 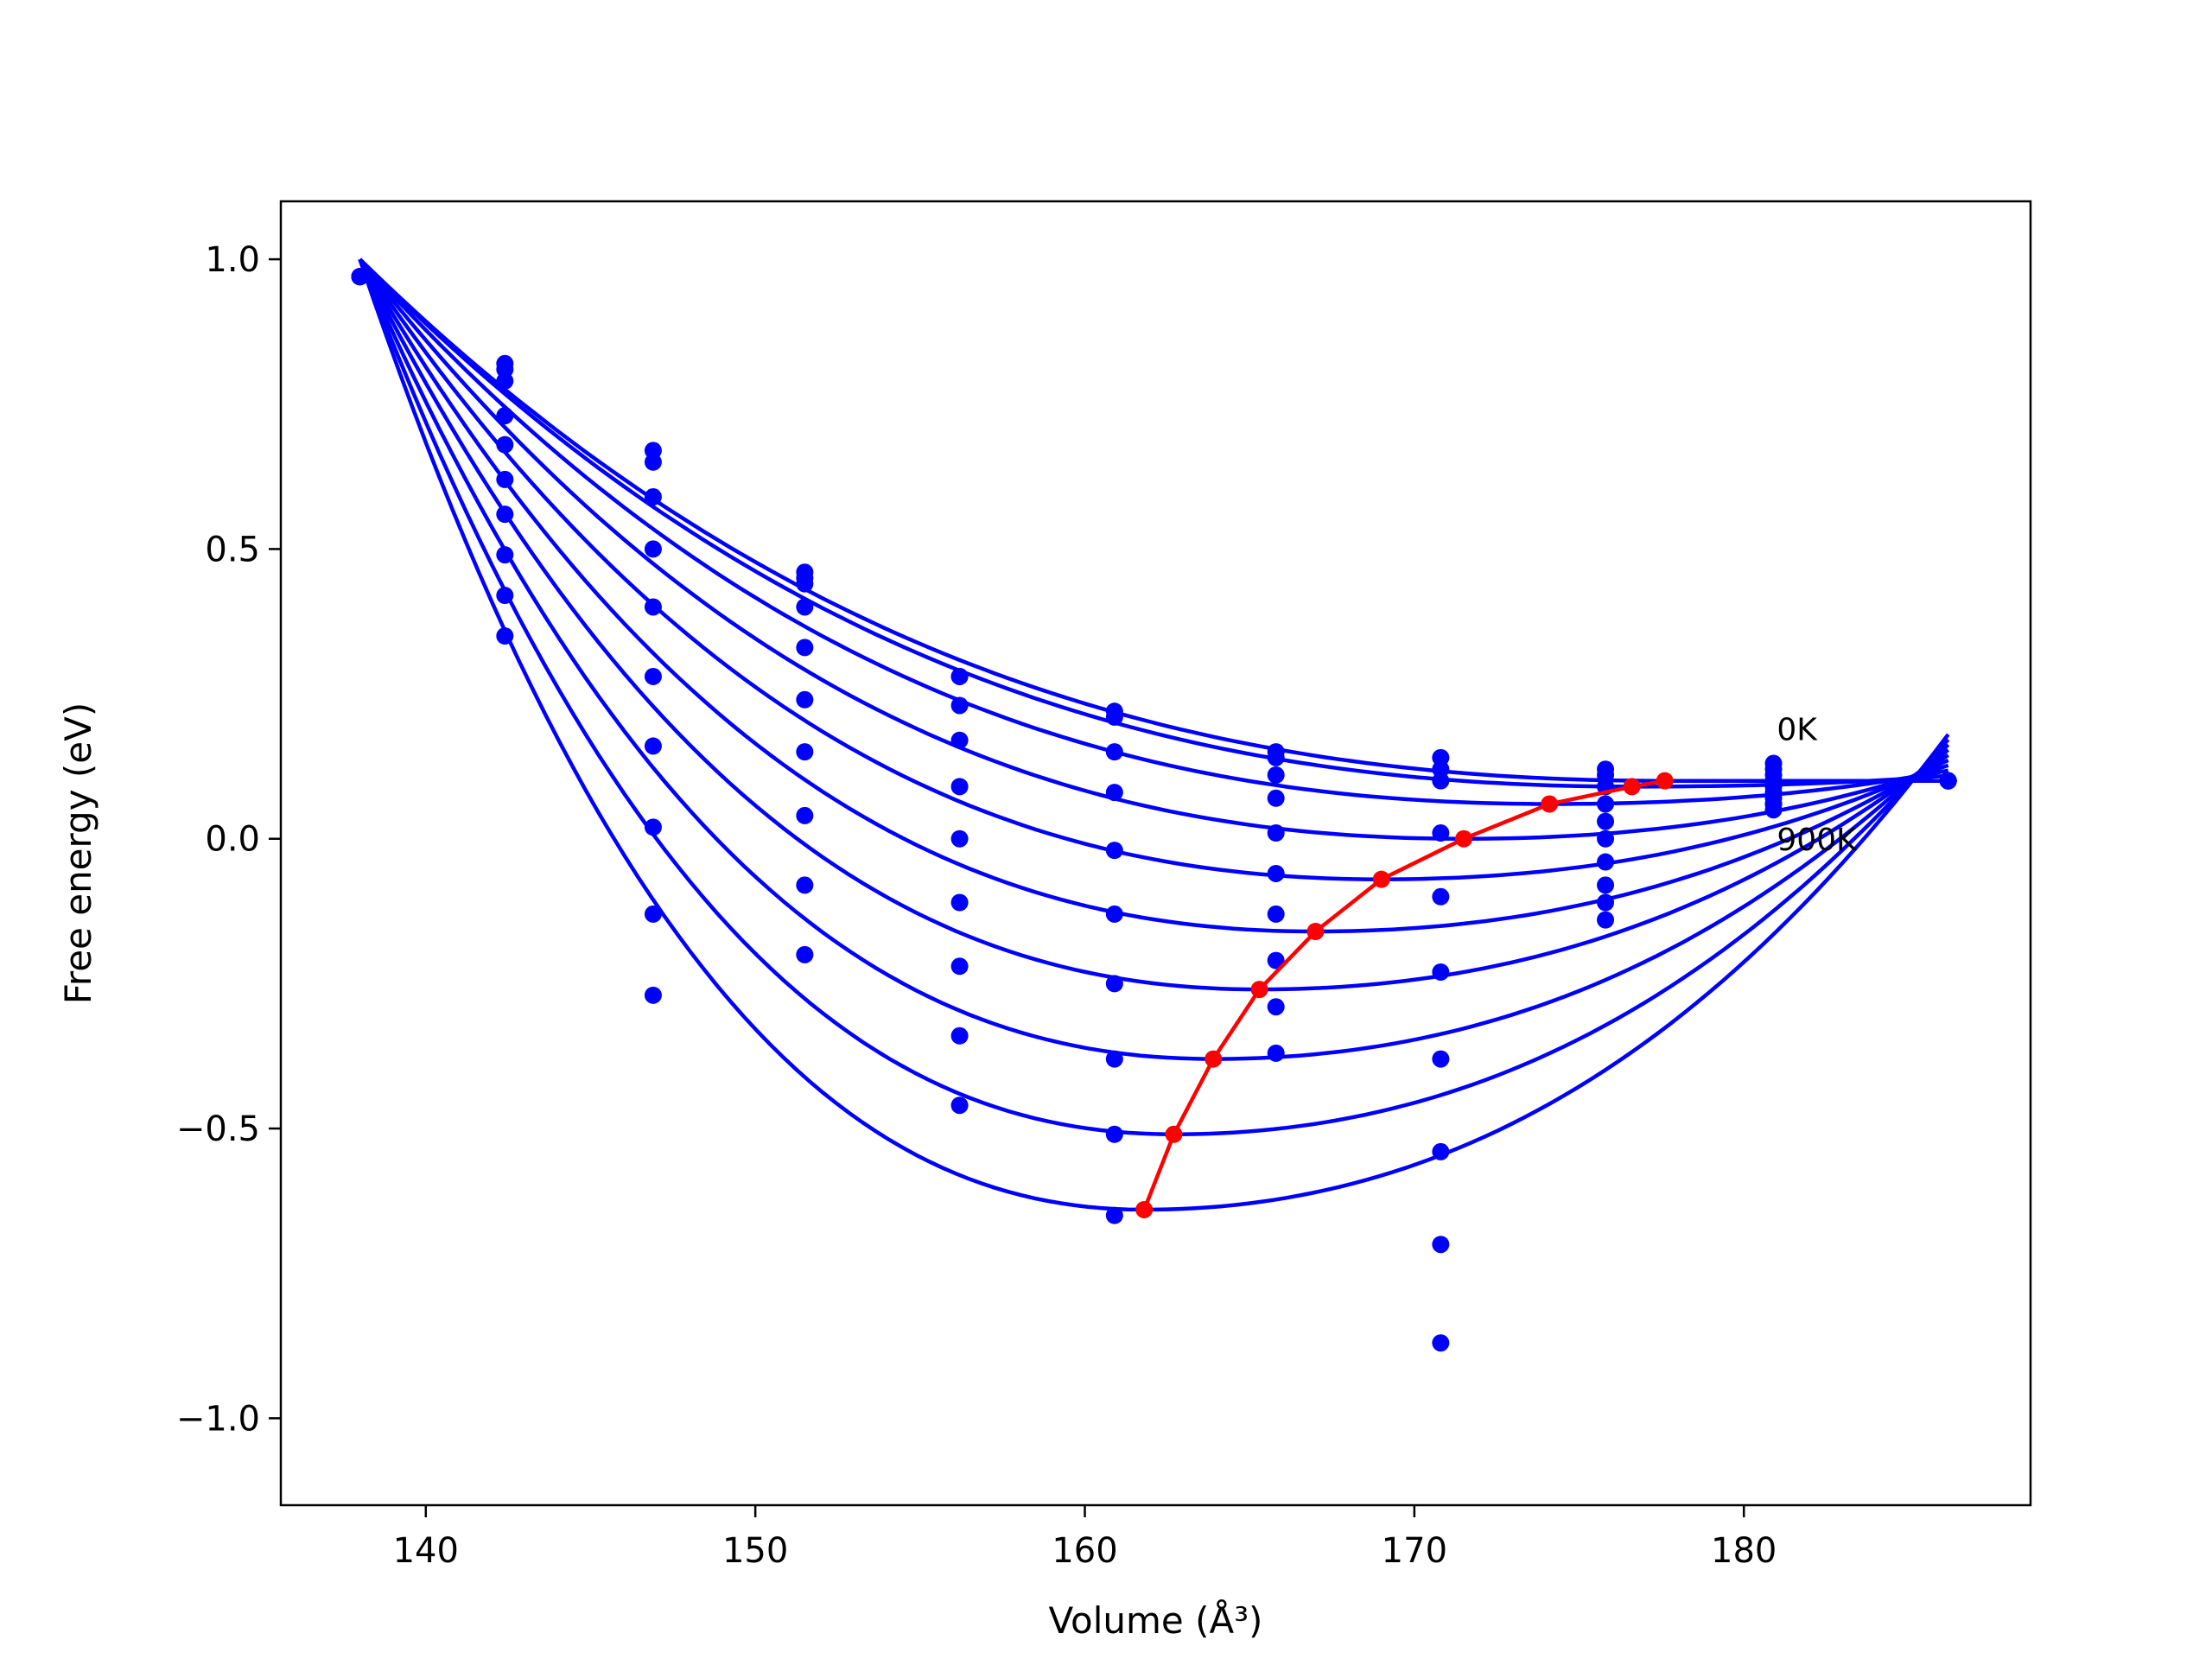 What do you see at coordinates (229, 839) in the screenshot?
I see `y-axis-ticks: −1.0 −0.5 0.0 0.5 1.0` at bounding box center [229, 839].